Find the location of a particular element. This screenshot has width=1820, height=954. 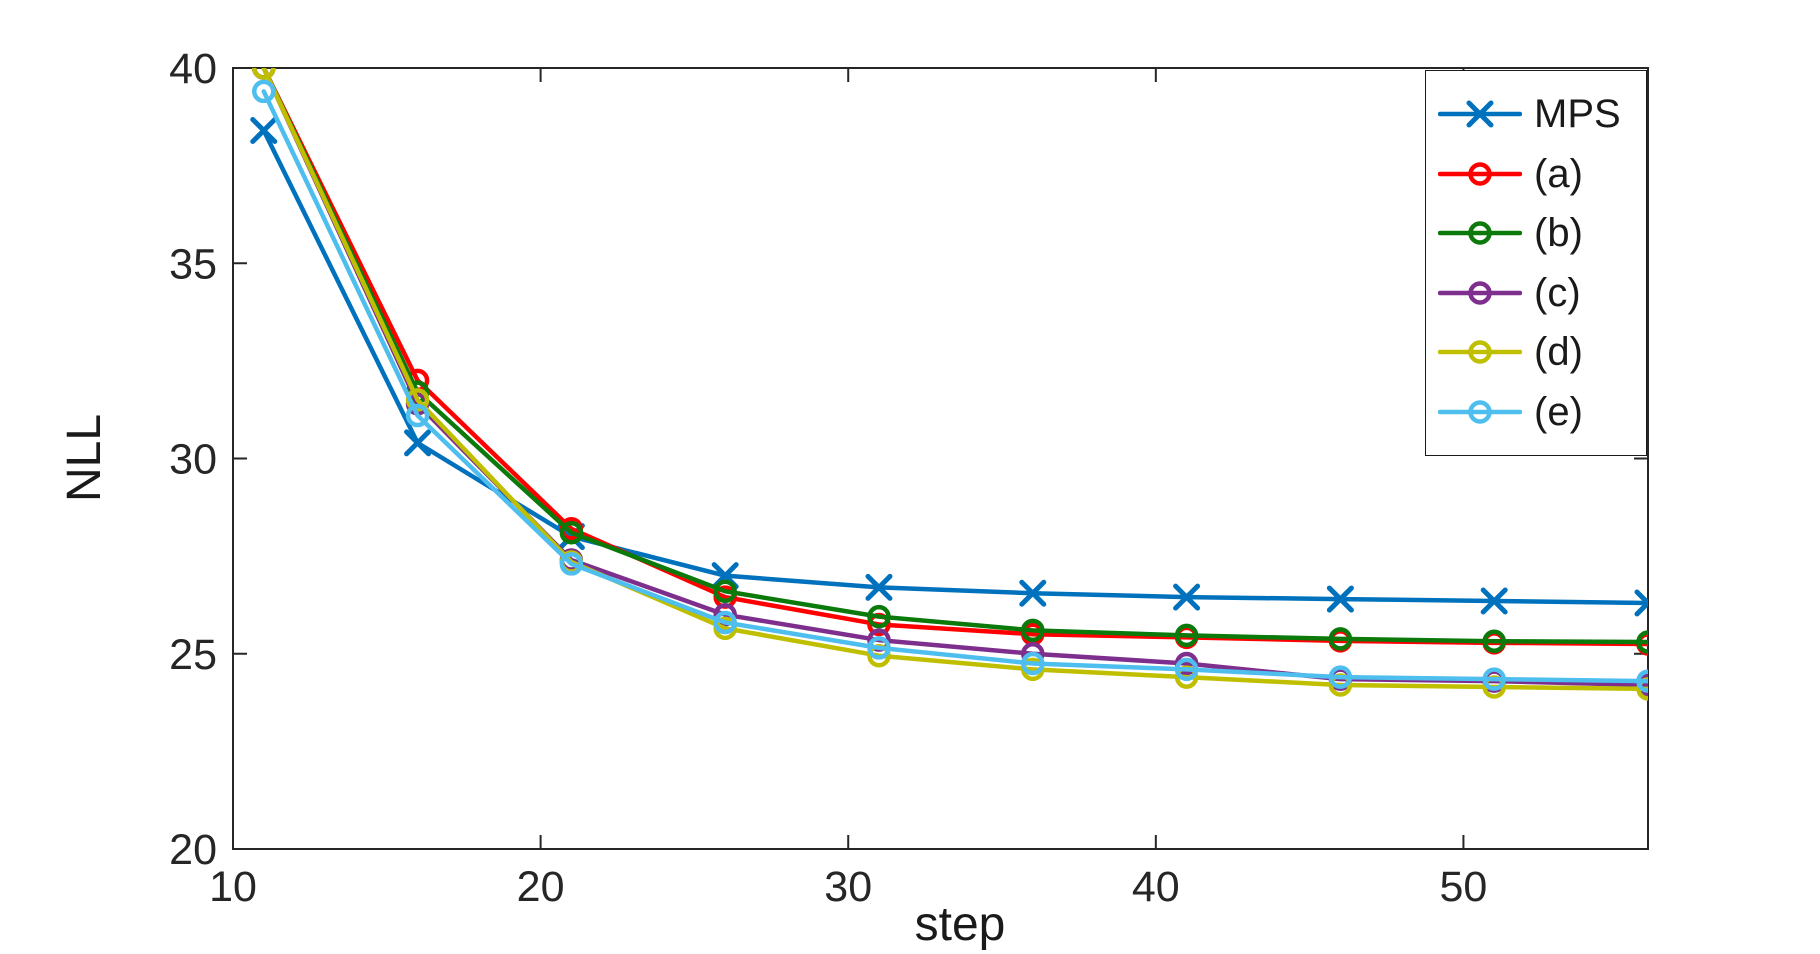

x-tick-label: 40 is located at coordinates (1156, 887).